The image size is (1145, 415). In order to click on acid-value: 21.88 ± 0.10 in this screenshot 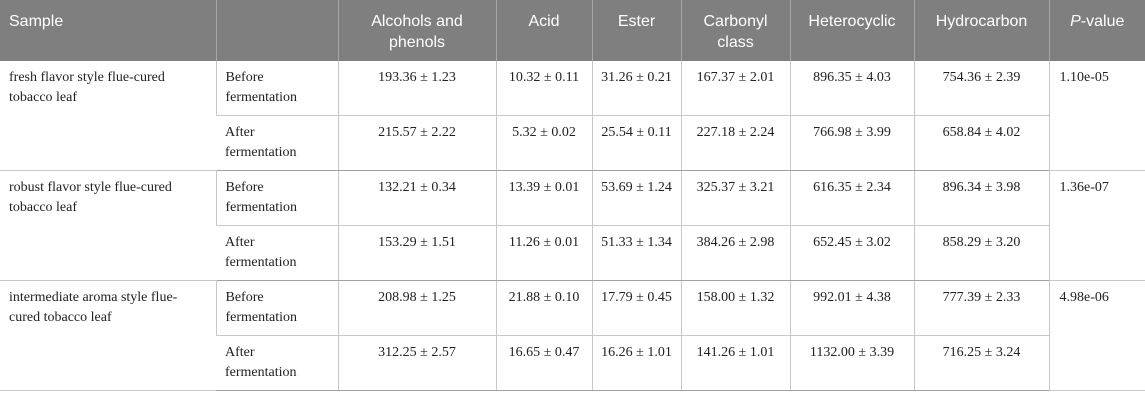, I will do `click(543, 308)`.